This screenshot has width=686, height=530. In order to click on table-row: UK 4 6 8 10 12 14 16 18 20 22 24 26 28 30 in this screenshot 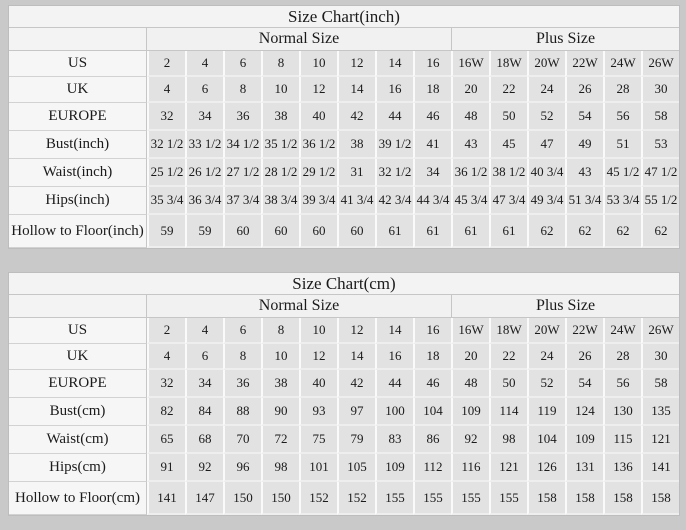, I will do `click(344, 90)`.